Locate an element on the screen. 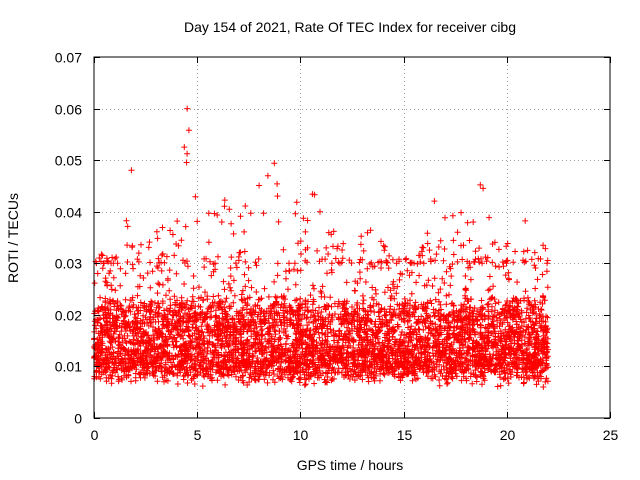  x-tick-labels: 0 5 10 15 20 25 is located at coordinates (355, 435).